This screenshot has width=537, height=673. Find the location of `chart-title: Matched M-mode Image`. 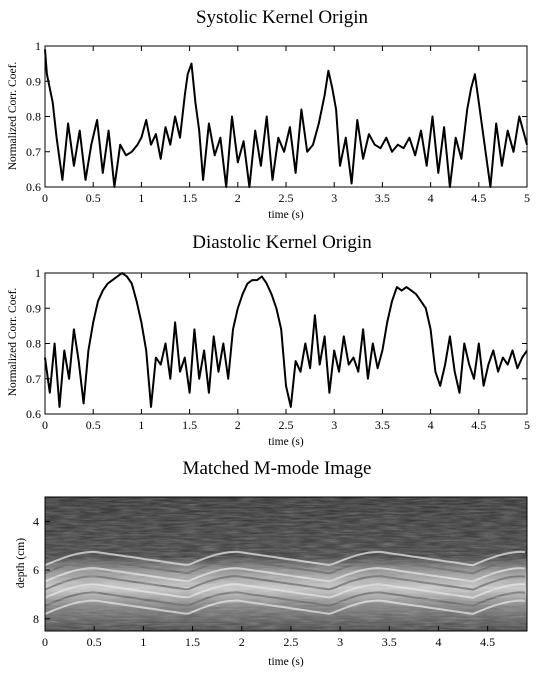

chart-title: Matched M-mode Image is located at coordinates (277, 468).